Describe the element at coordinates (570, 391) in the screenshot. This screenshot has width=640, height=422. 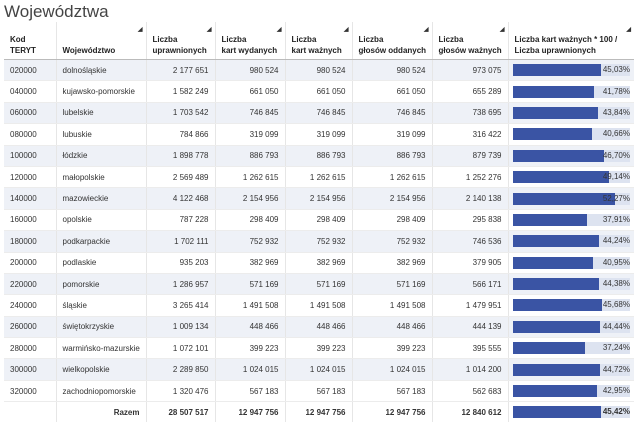
I see `cell-ratio: 42,95%` at that location.